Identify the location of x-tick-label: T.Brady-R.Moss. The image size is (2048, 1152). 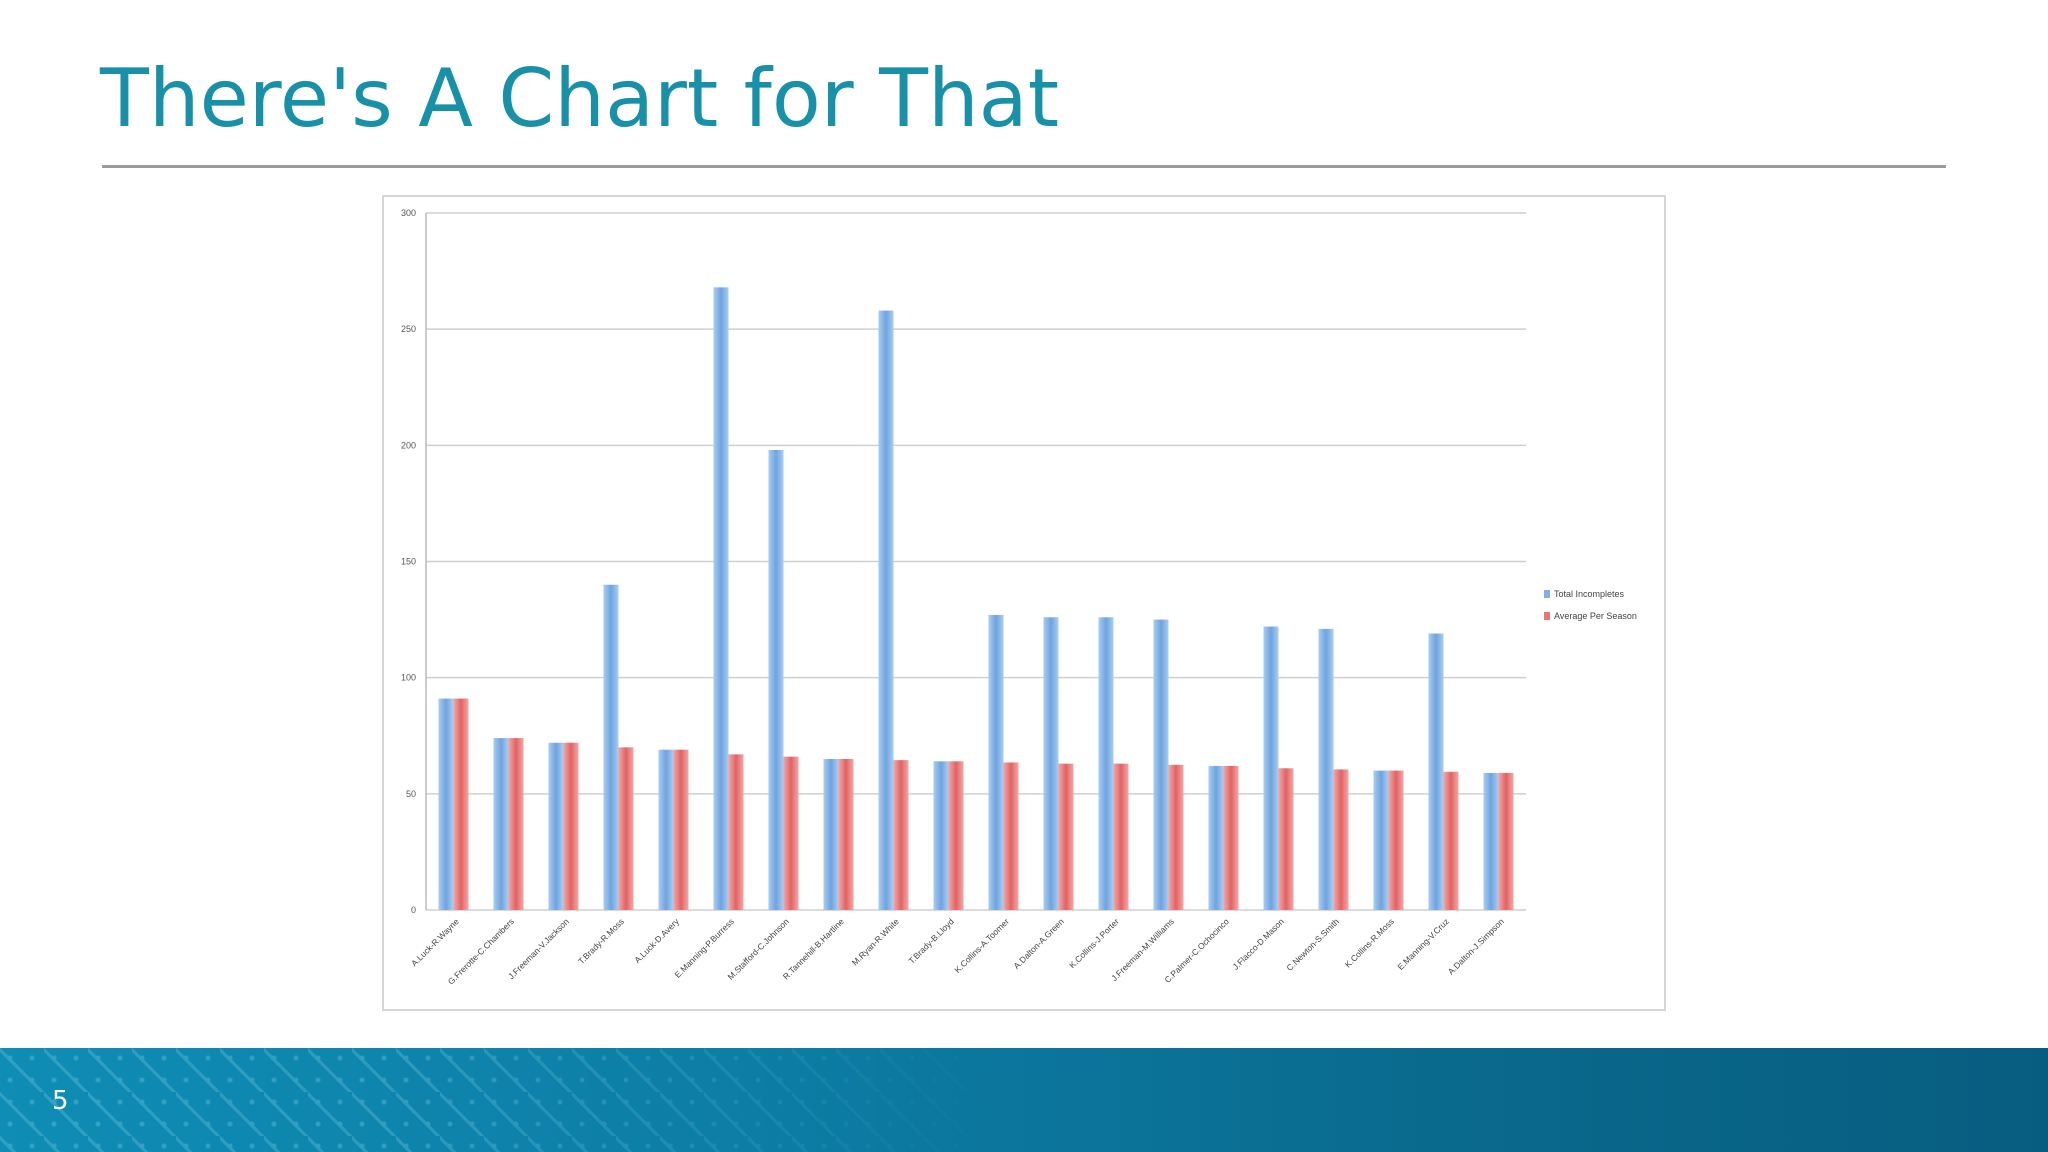
(601, 941).